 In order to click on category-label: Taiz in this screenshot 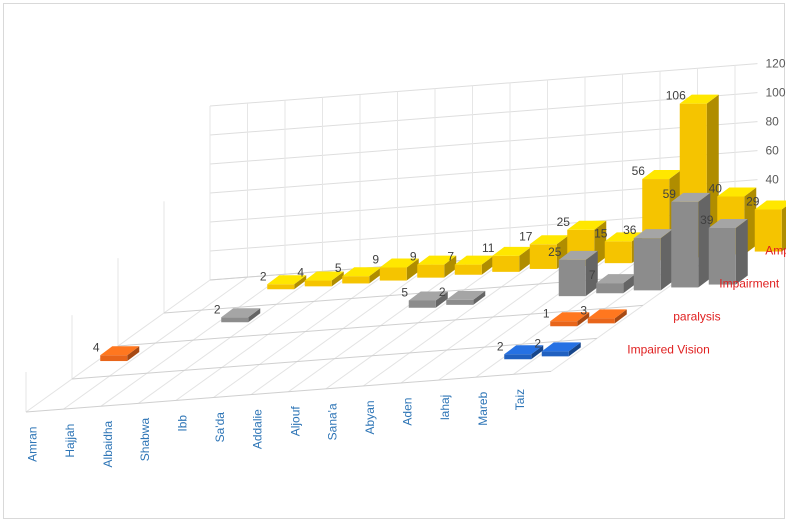, I will do `click(520, 399)`.